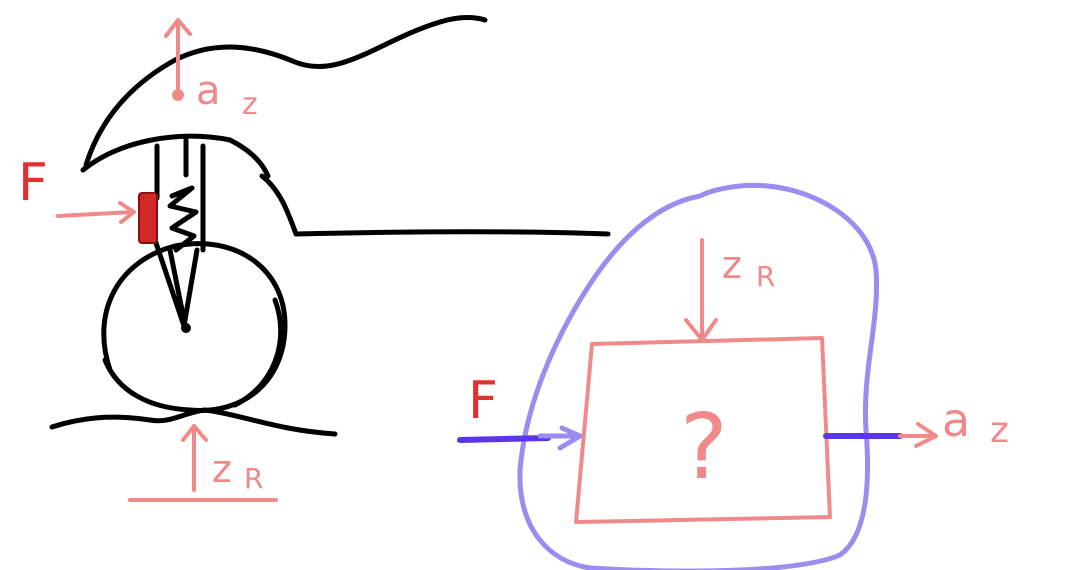  Describe the element at coordinates (704, 447) in the screenshot. I see `unknown-symbol: ?` at that location.